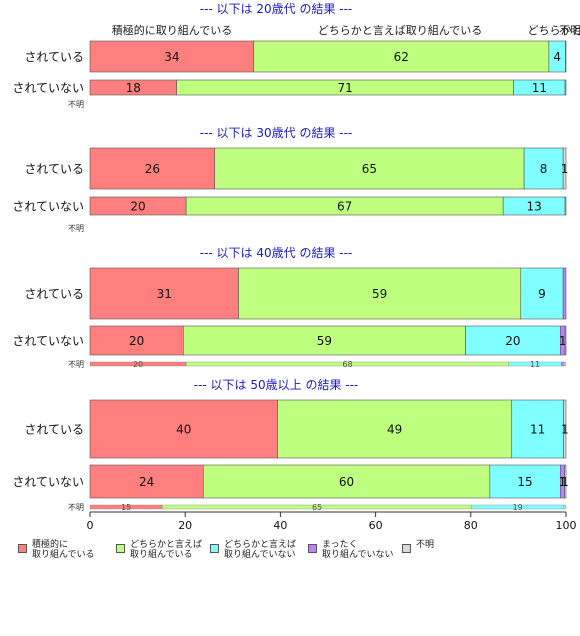  What do you see at coordinates (276, 9) in the screenshot?
I see `panel-title: --- 以下は 20歳代 の結果 ---` at bounding box center [276, 9].